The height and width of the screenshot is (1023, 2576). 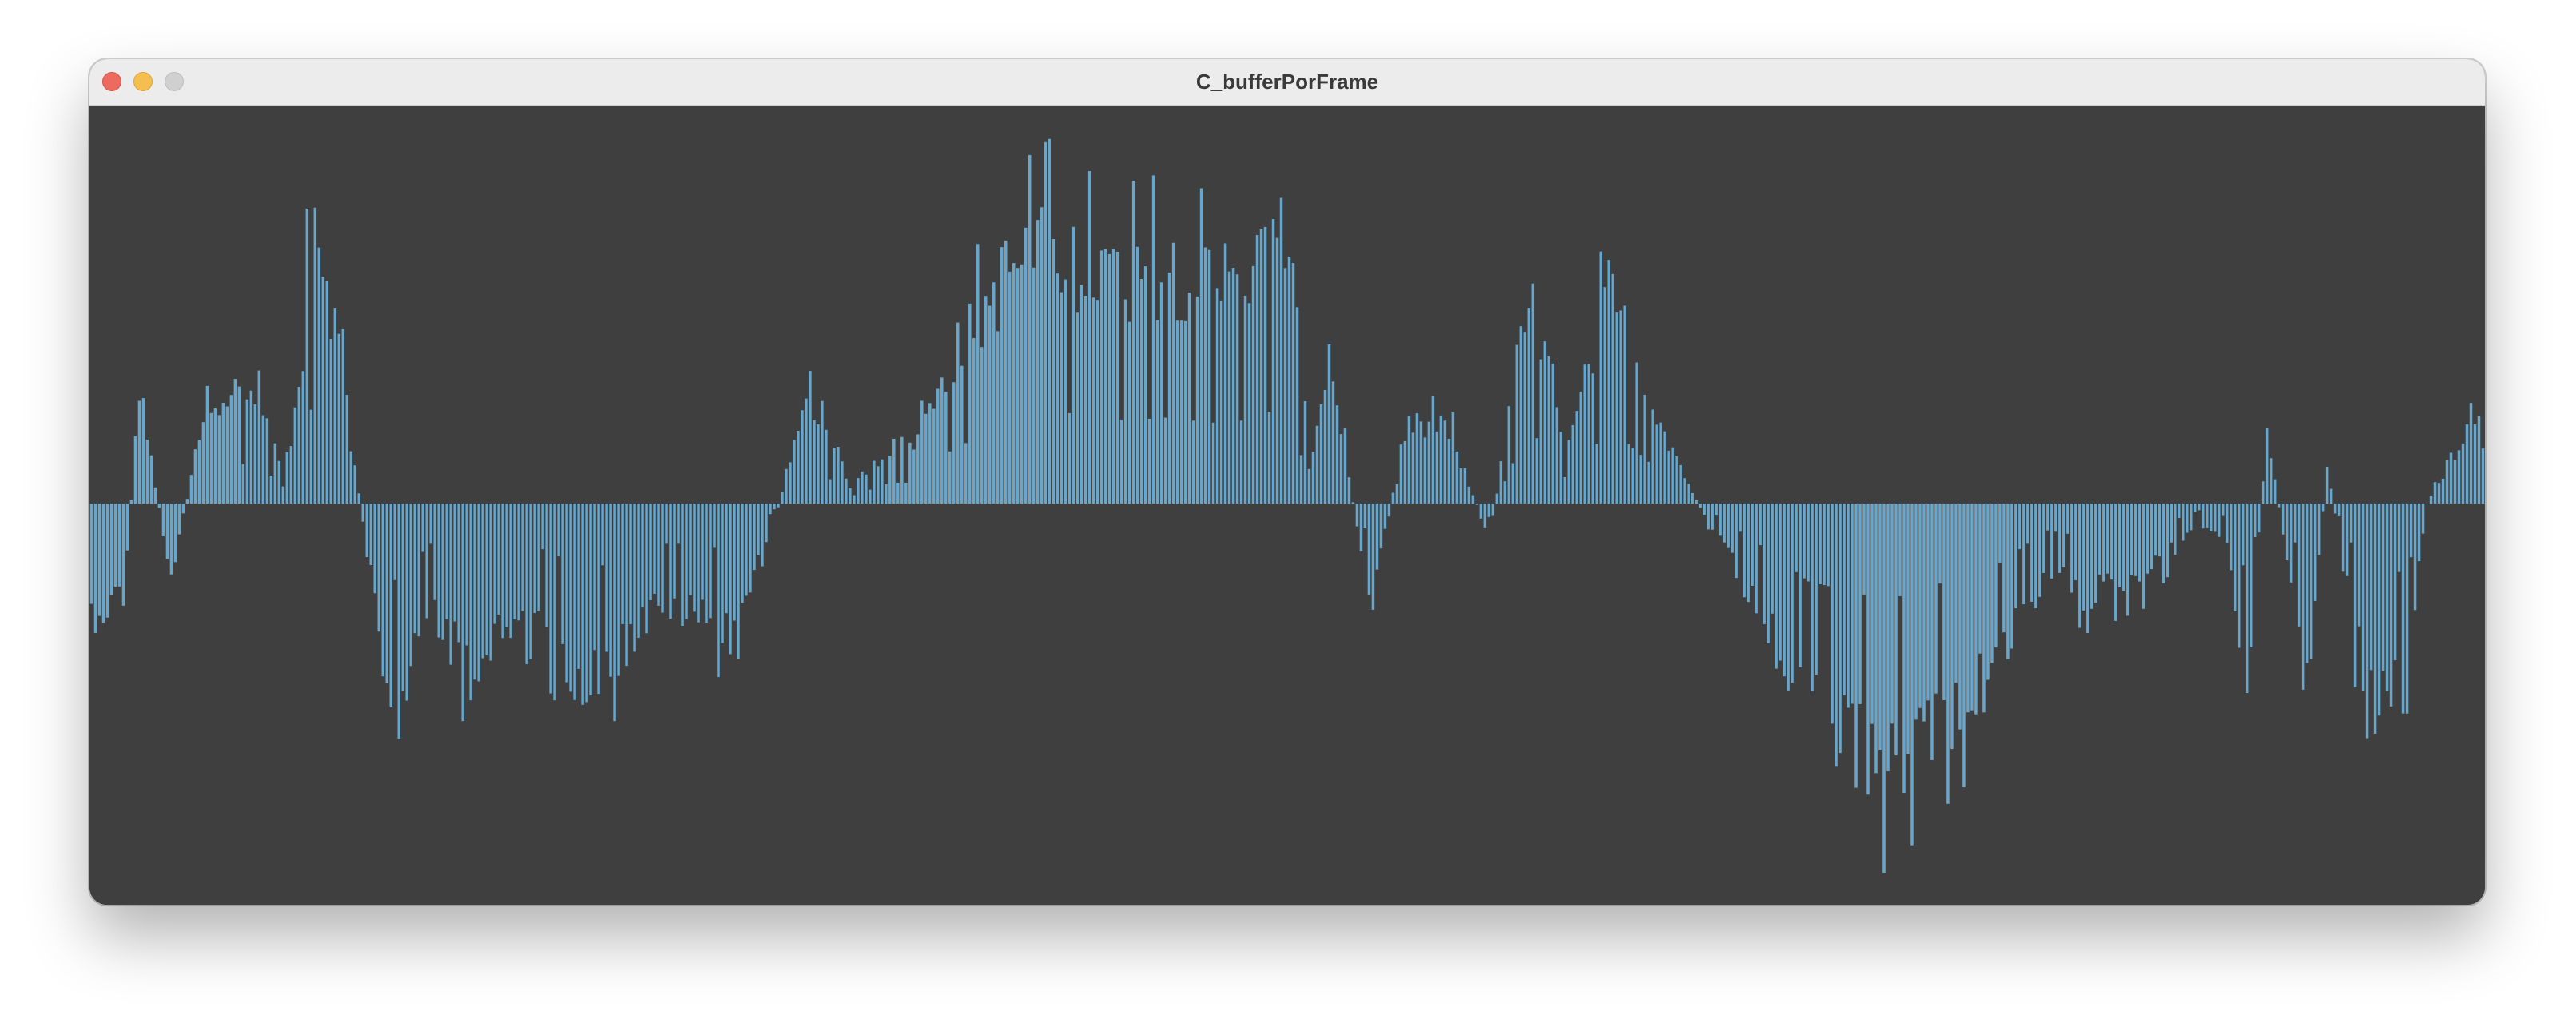 What do you see at coordinates (143, 81) in the screenshot?
I see `minimize-button` at bounding box center [143, 81].